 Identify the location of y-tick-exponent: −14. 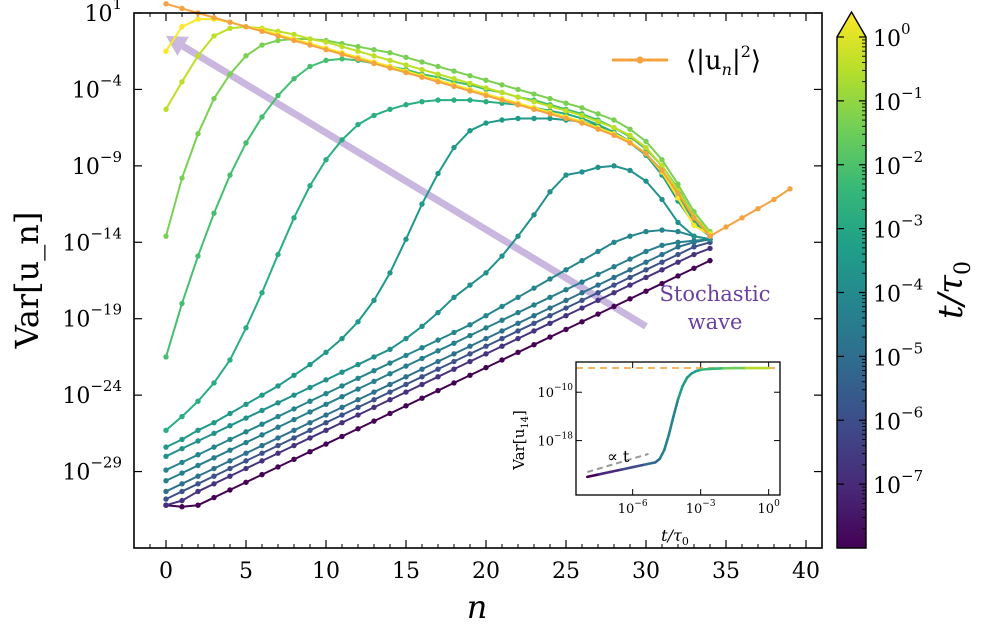
(106, 233).